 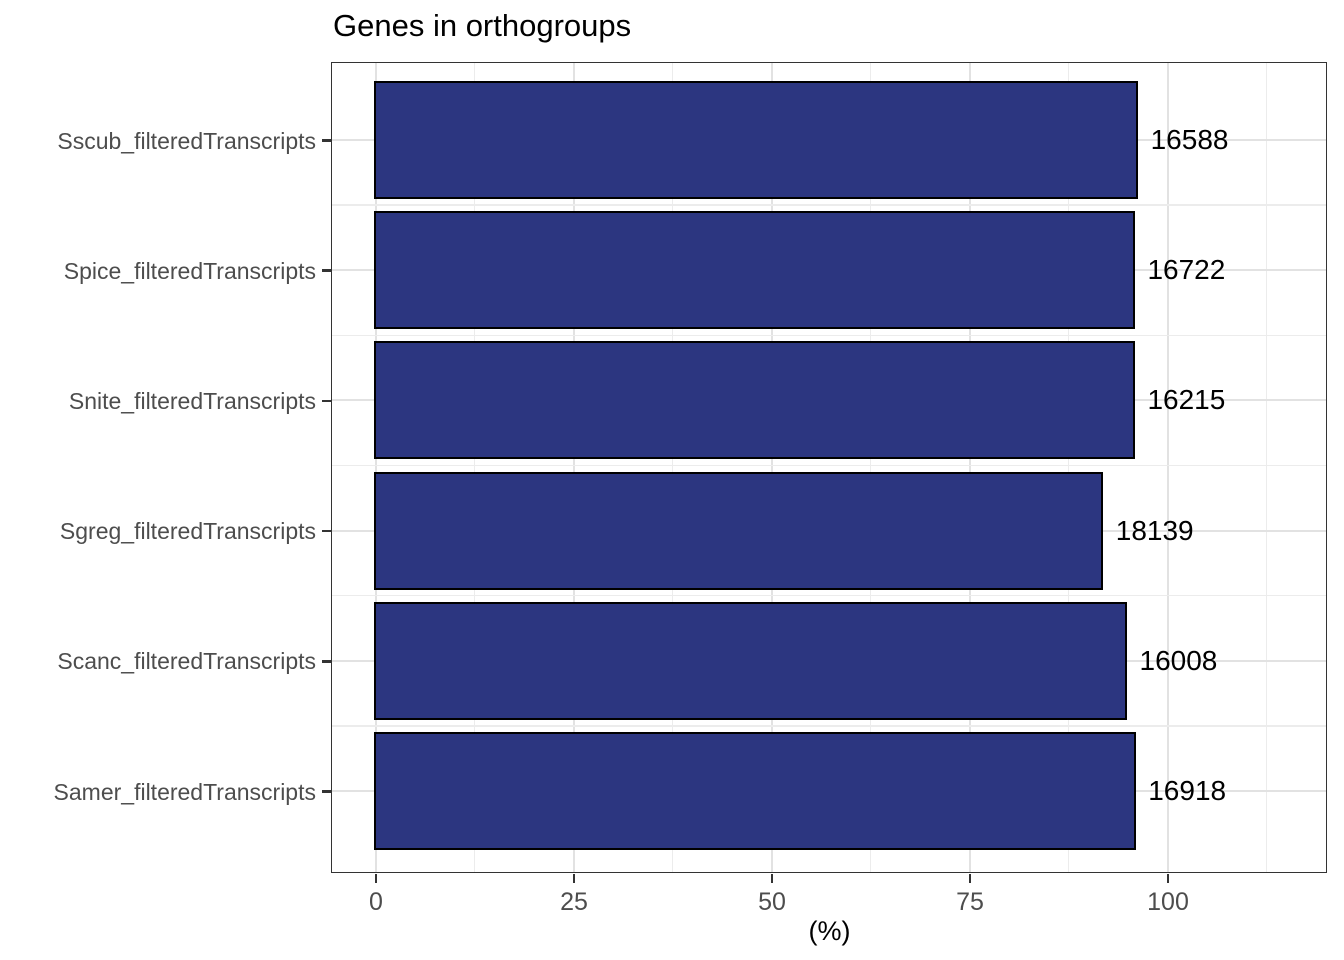 What do you see at coordinates (1154, 530) in the screenshot?
I see `bar-value-label: 18139` at bounding box center [1154, 530].